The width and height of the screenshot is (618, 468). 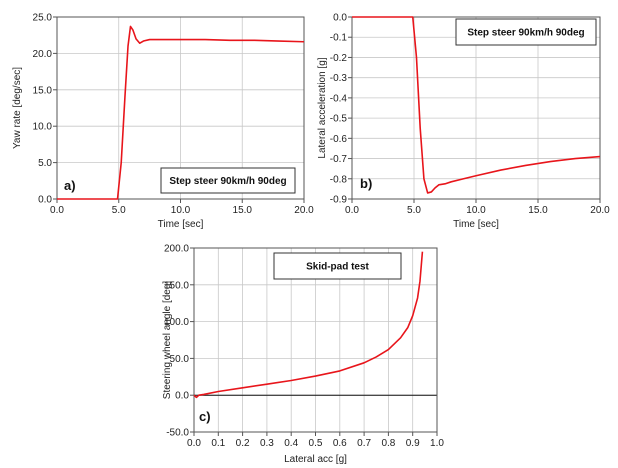 I want to click on y-tick-label: -0.5, so click(x=339, y=119).